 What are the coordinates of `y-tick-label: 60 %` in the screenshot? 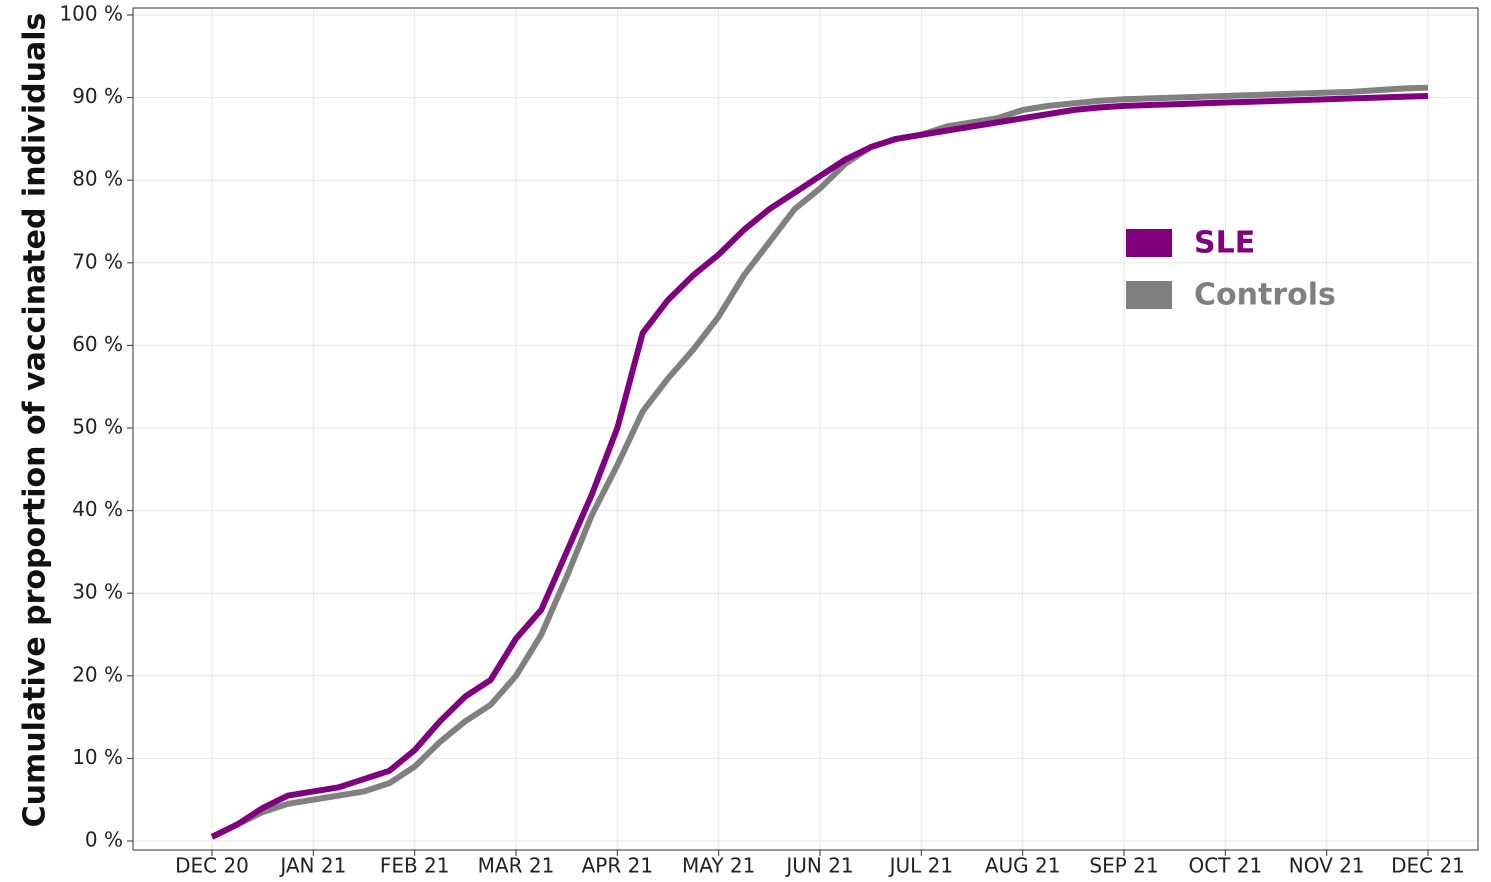 It's located at (97, 344).